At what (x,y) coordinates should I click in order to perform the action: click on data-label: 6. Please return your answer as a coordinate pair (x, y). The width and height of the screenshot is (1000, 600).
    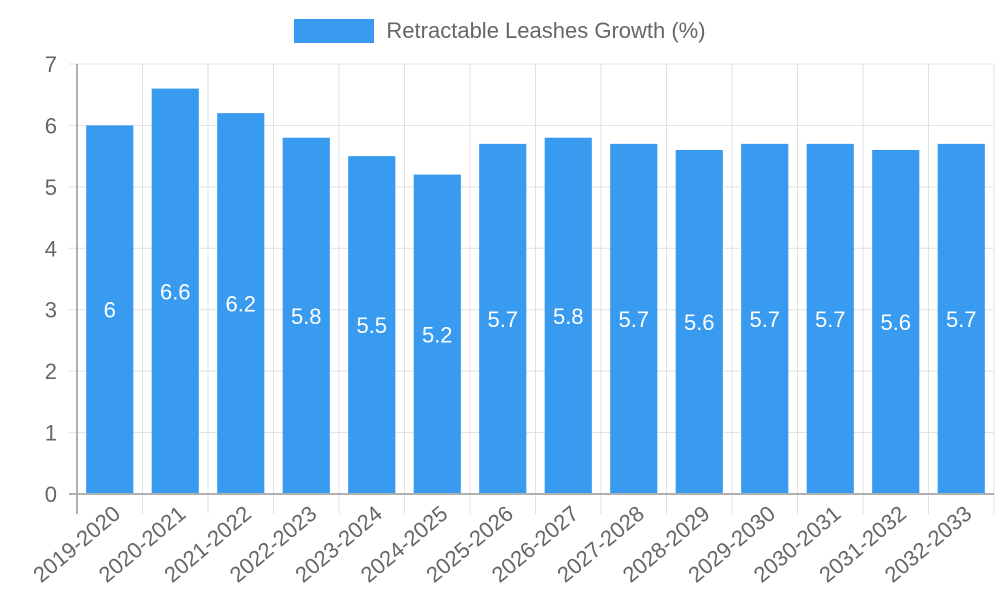
    Looking at the image, I should click on (110, 310).